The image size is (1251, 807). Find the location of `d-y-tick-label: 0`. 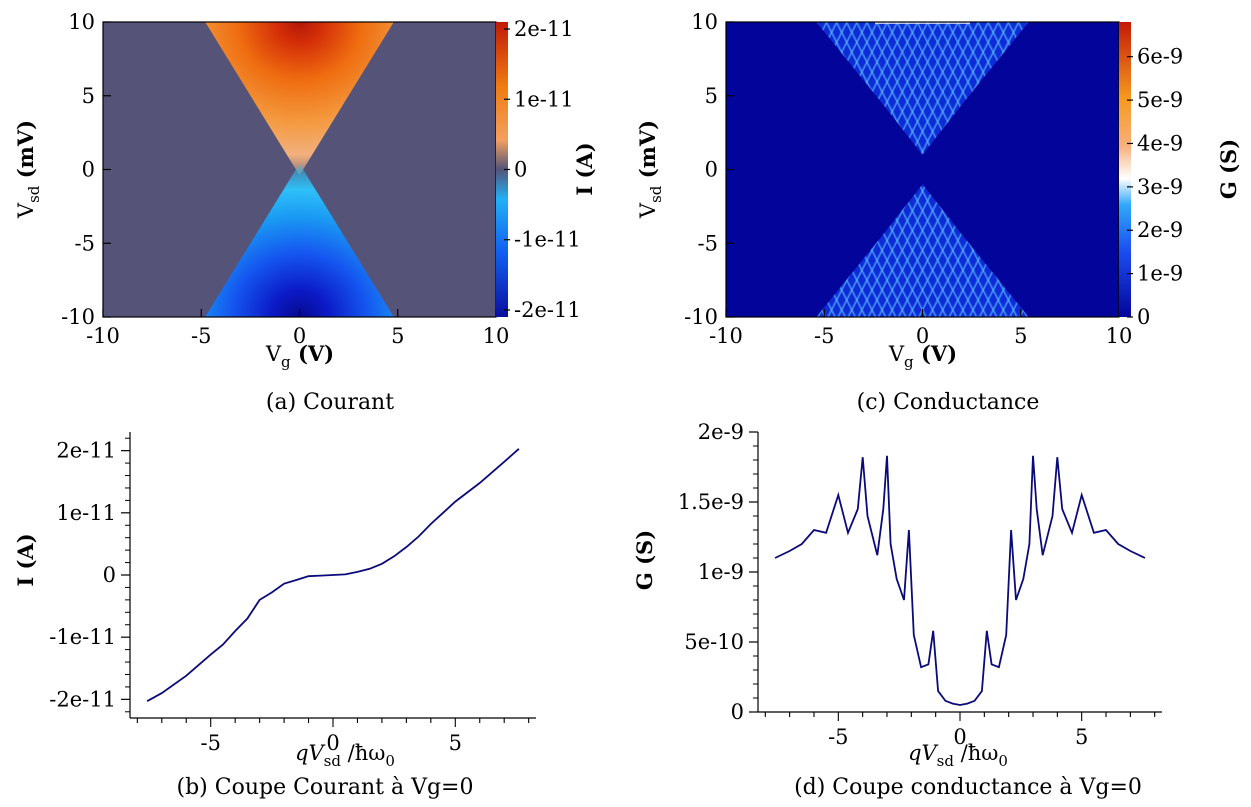

d-y-tick-label: 0 is located at coordinates (737, 712).